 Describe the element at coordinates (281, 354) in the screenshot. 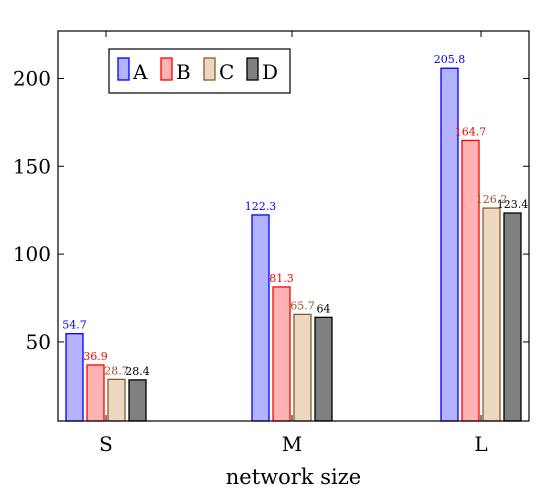

I see `bar-B-M` at that location.